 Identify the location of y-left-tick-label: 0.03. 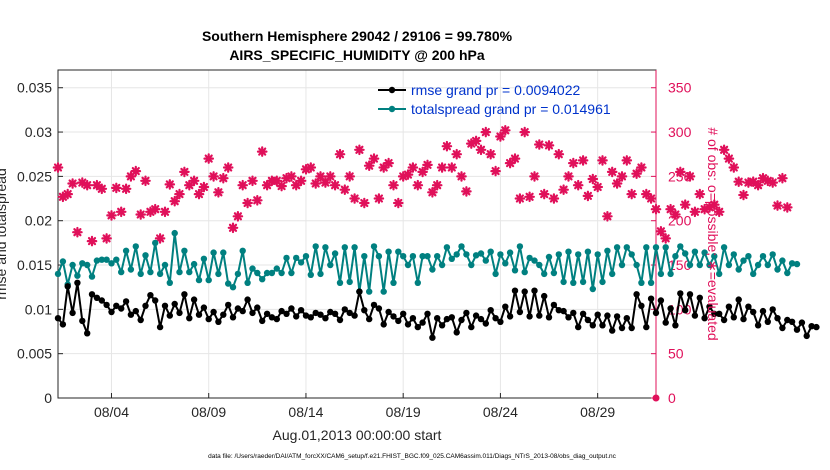
(38, 132).